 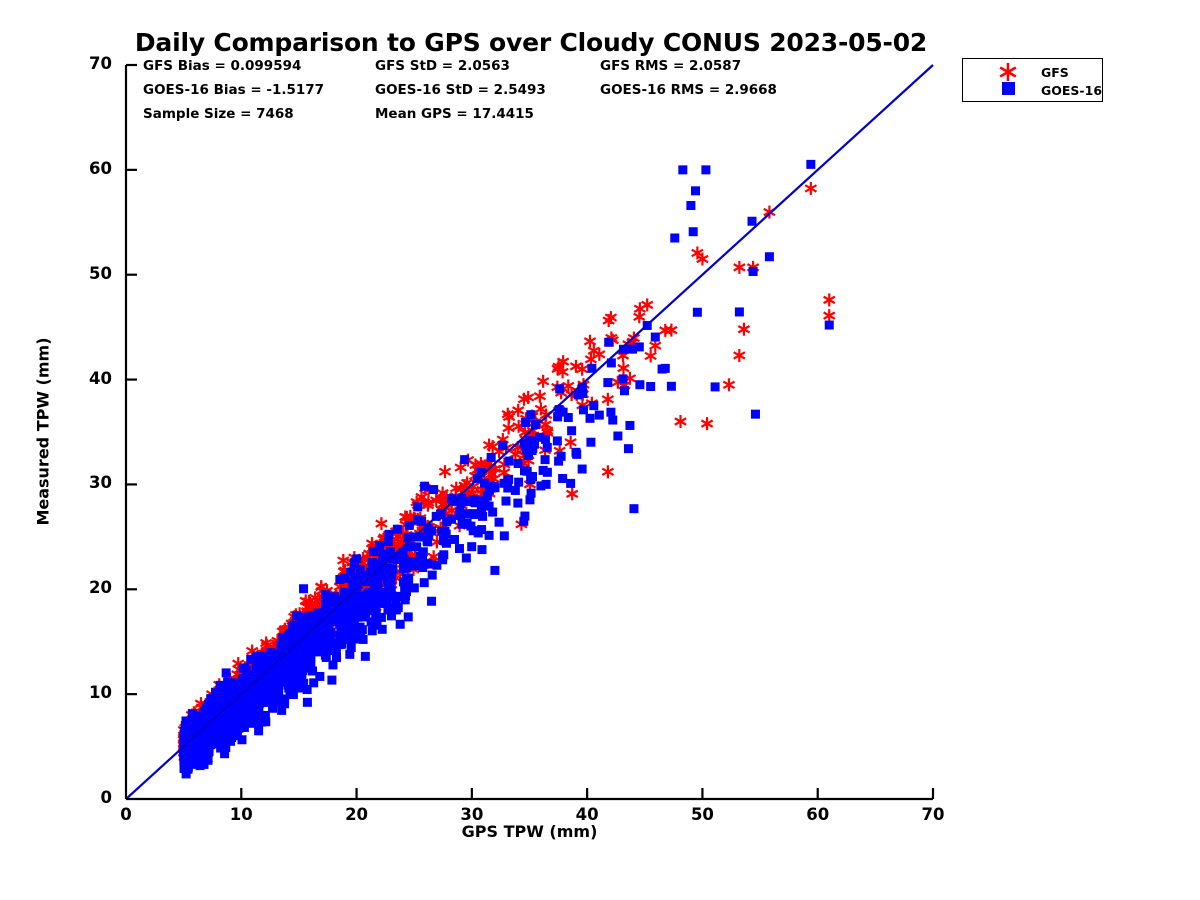 What do you see at coordinates (222, 66) in the screenshot?
I see `stat-gfs-bias: GFS Bias = 0.099594` at bounding box center [222, 66].